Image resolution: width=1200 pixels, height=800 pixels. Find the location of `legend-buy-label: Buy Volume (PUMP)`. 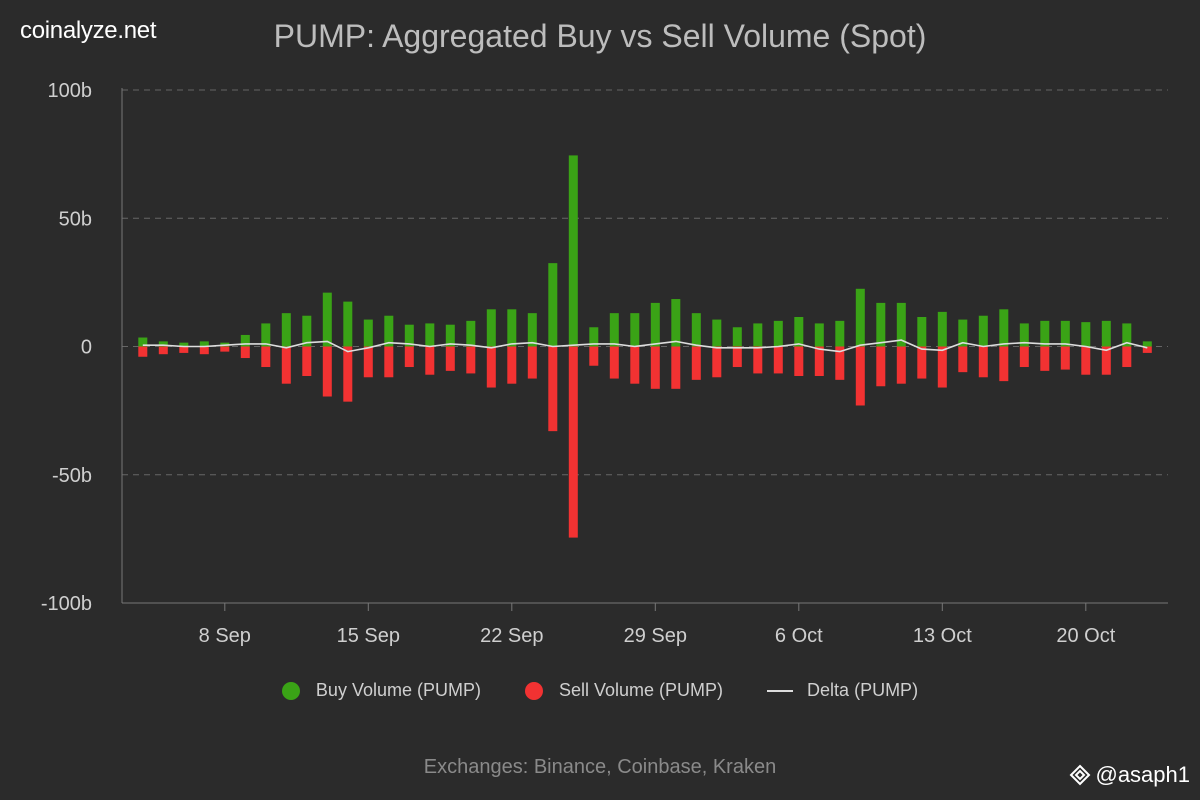

legend-buy-label: Buy Volume (PUMP) is located at coordinates (398, 690).